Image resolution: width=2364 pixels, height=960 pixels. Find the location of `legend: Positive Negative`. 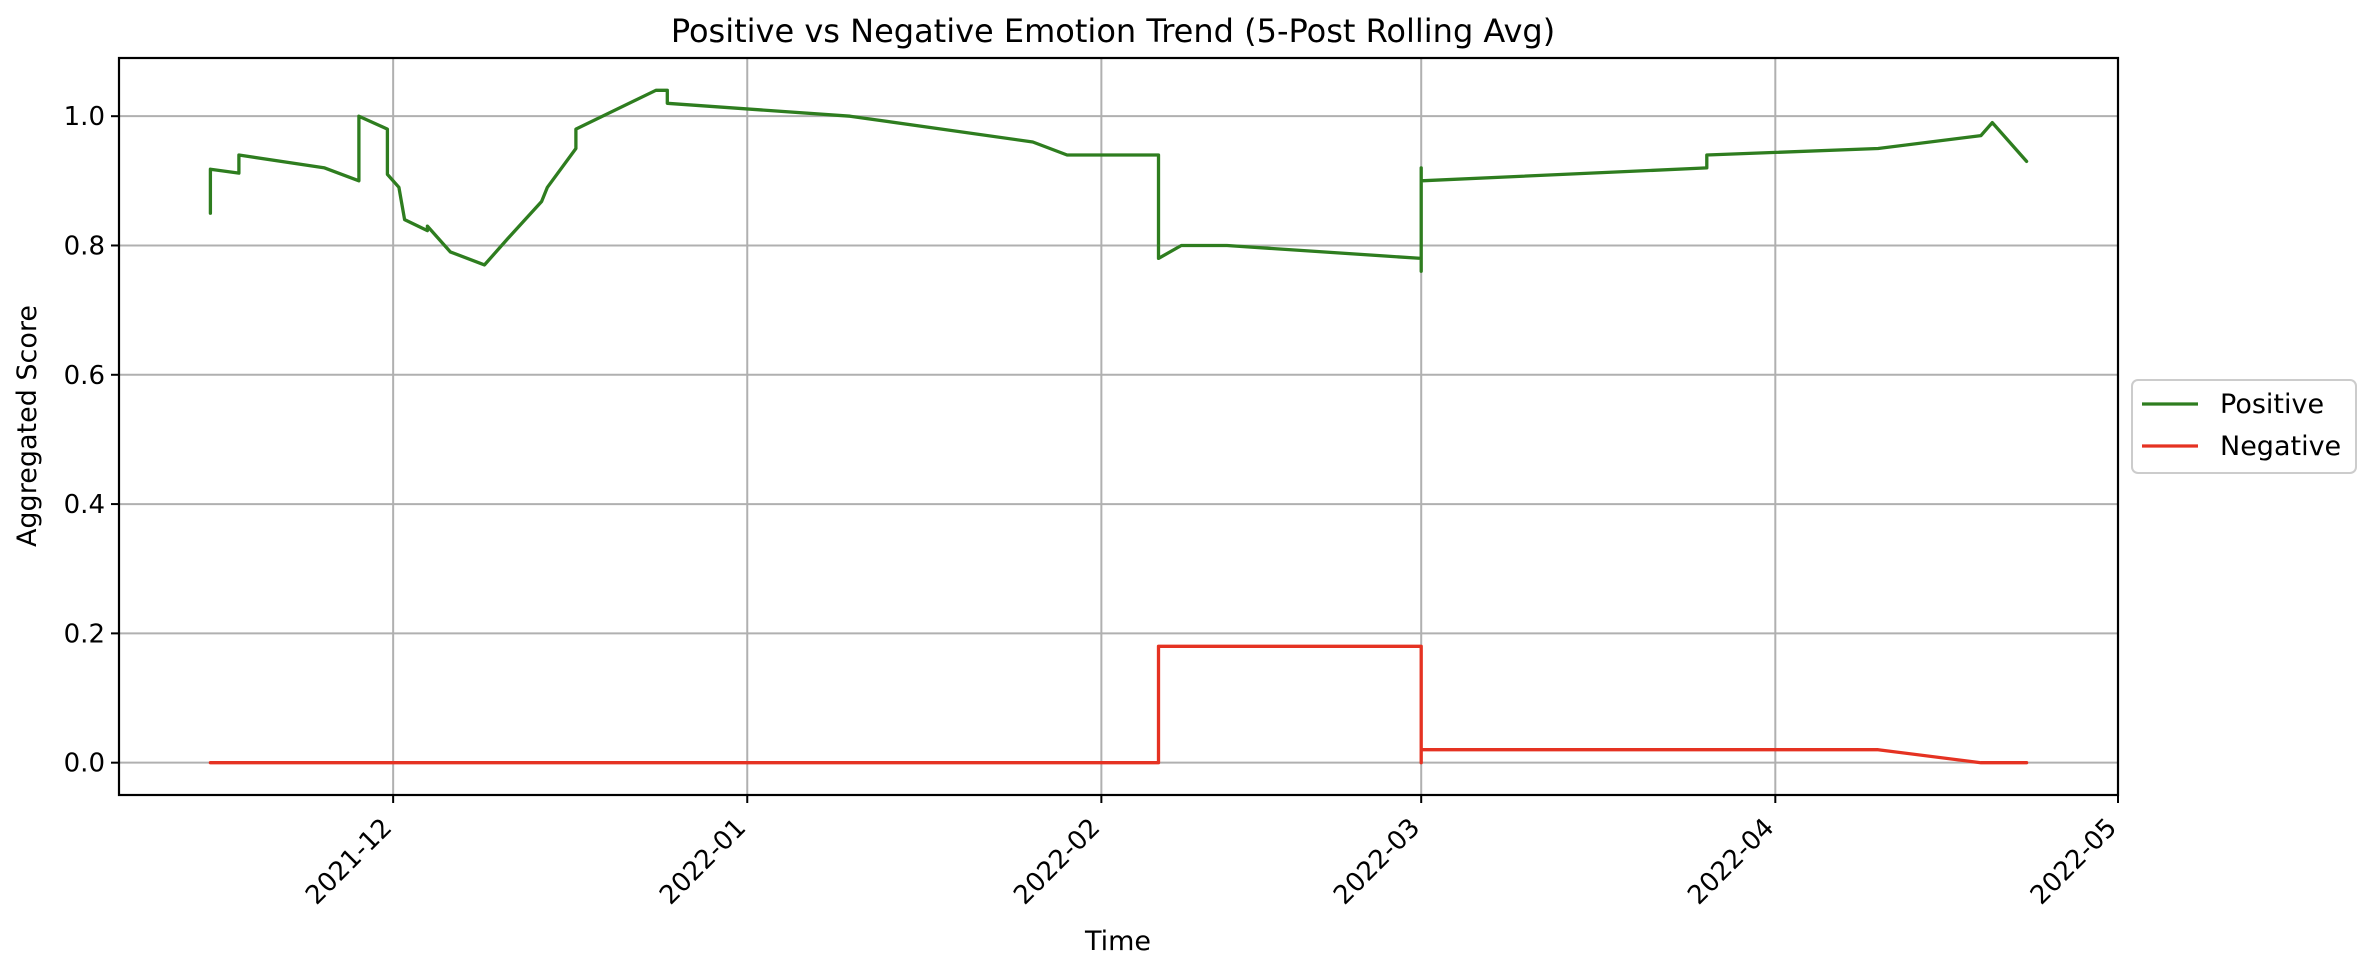

legend: Positive Negative is located at coordinates (2244, 426).